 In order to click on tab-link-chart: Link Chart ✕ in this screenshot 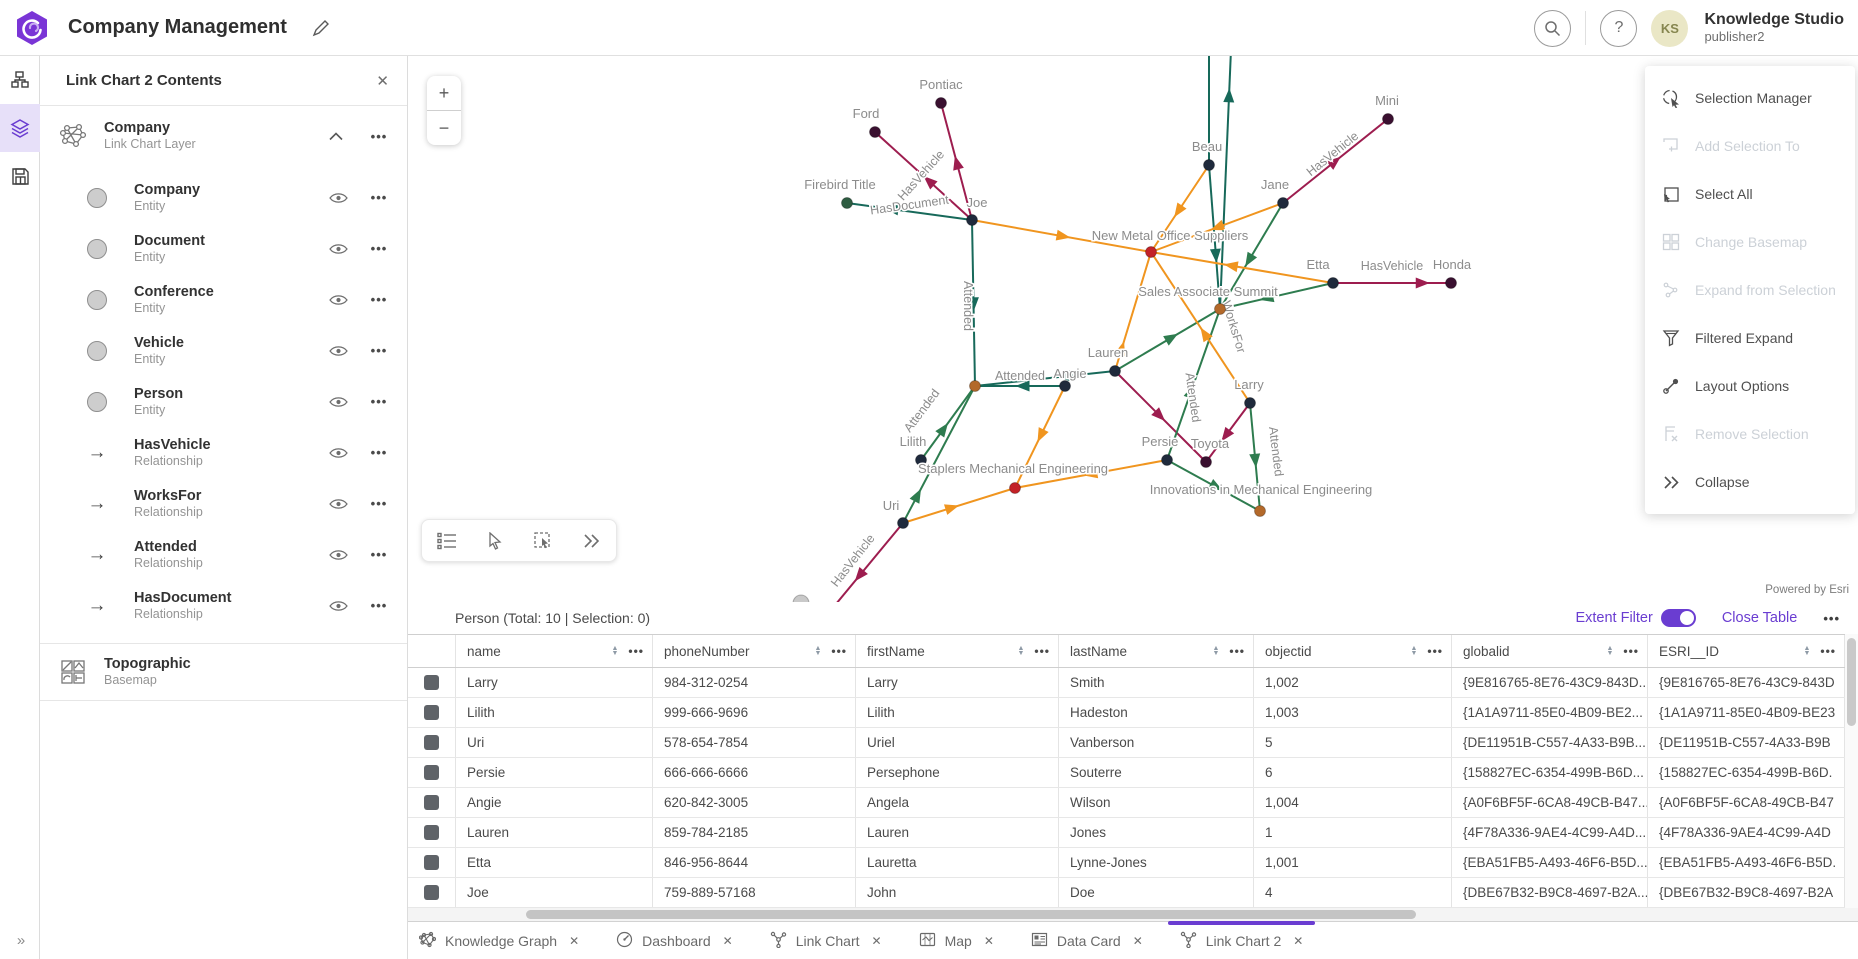, I will do `click(826, 940)`.